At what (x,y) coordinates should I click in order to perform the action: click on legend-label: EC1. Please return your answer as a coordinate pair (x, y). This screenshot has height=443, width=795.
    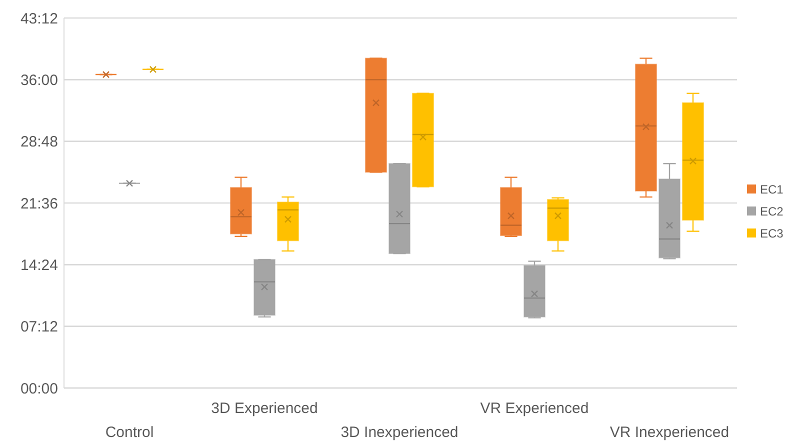
    Looking at the image, I should click on (772, 189).